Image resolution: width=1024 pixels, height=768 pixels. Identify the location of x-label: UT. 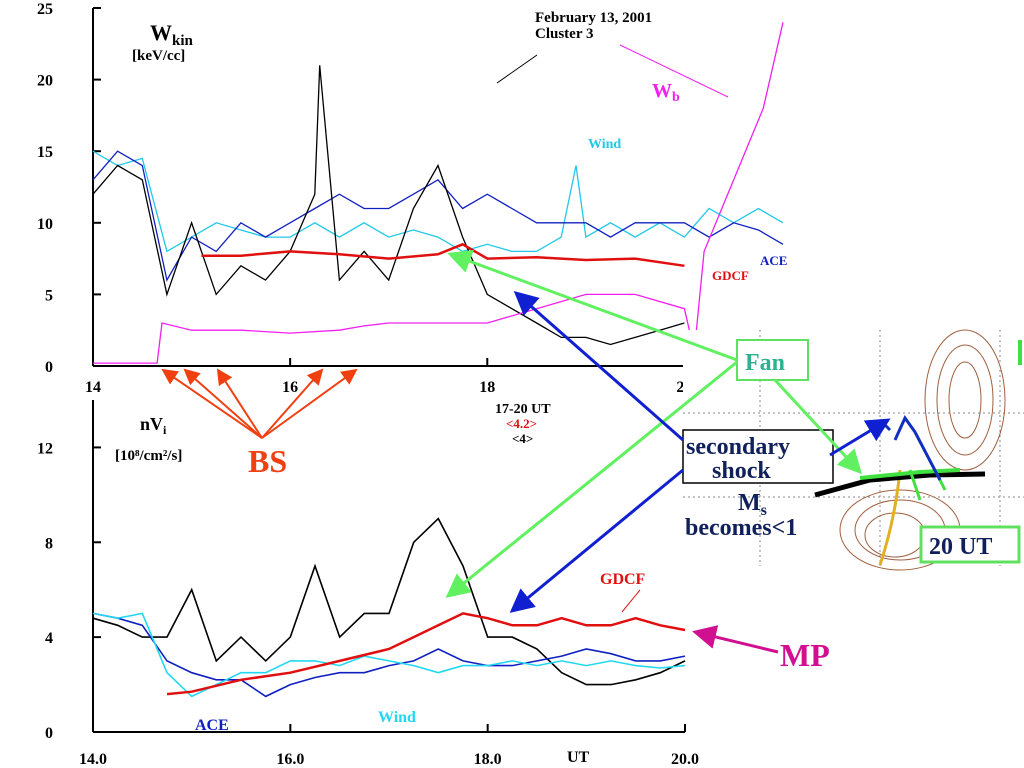
(578, 757).